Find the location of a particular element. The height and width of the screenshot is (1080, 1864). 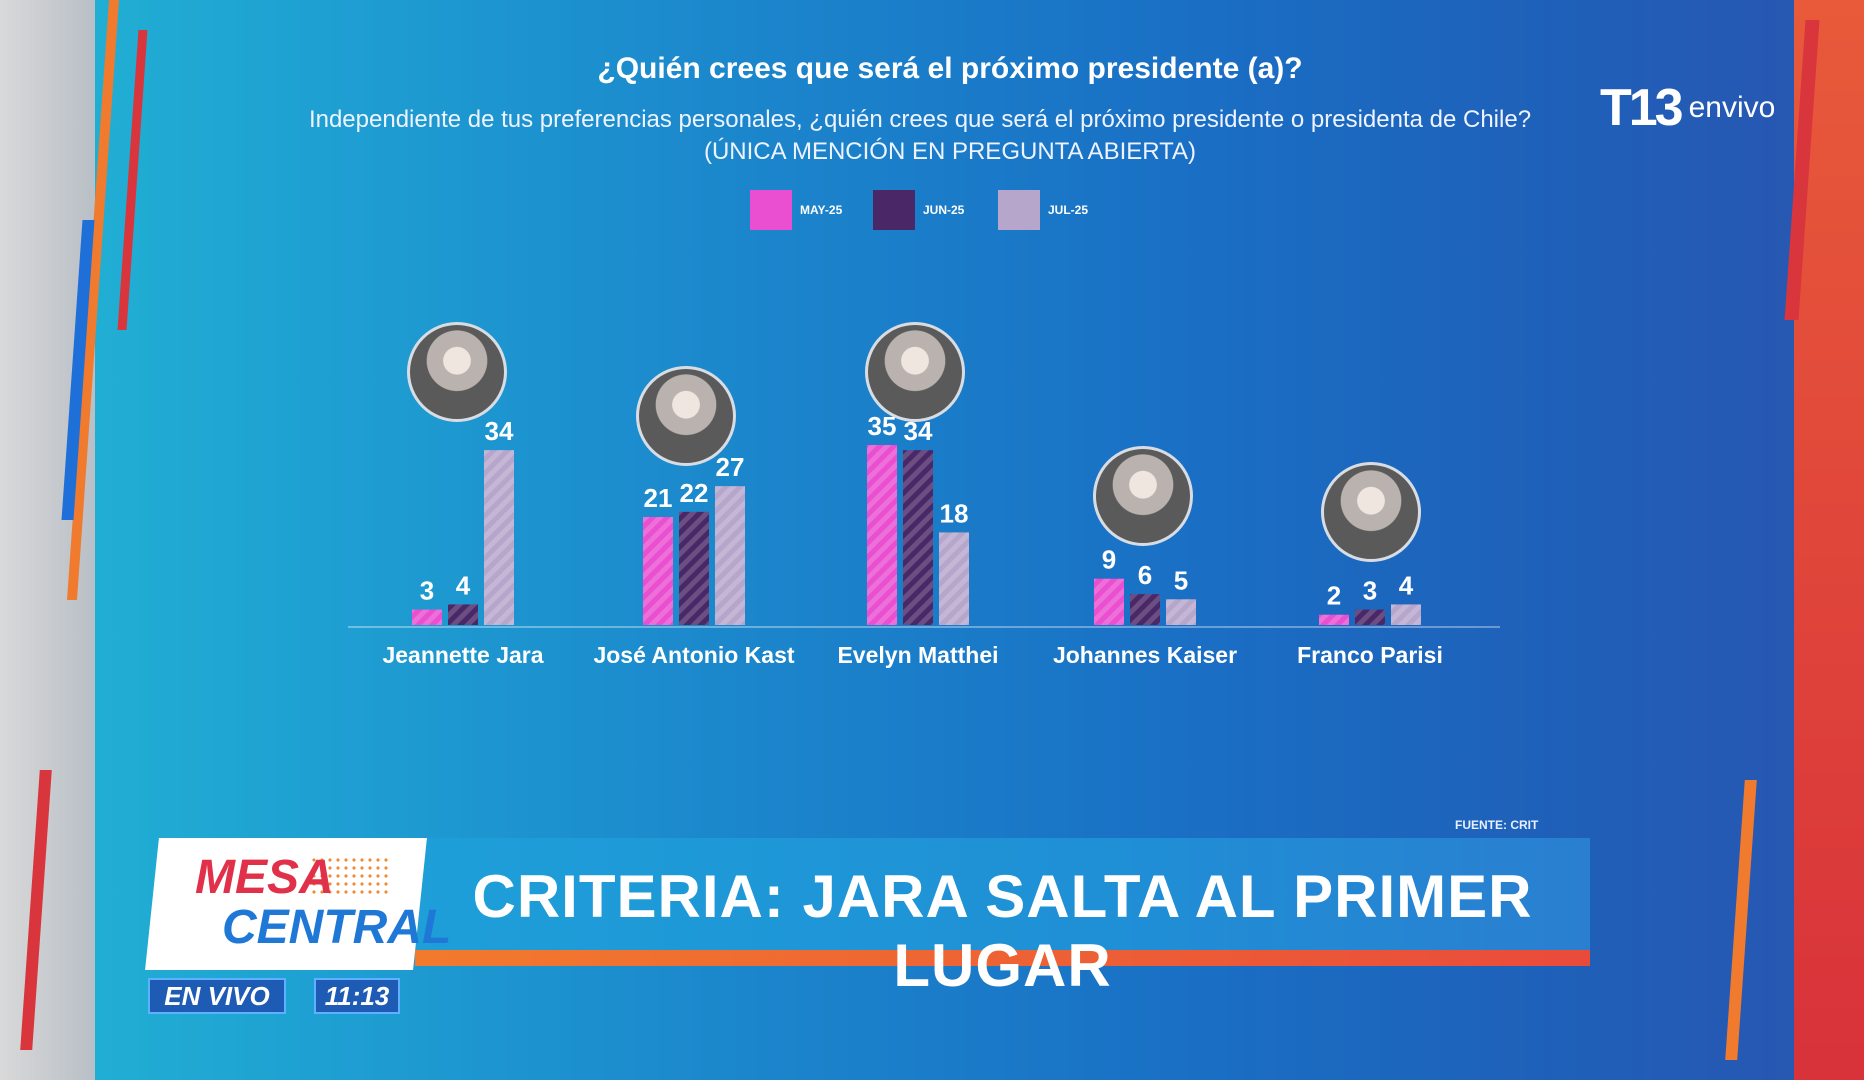

avatar-jeannette-jara is located at coordinates (457, 372).